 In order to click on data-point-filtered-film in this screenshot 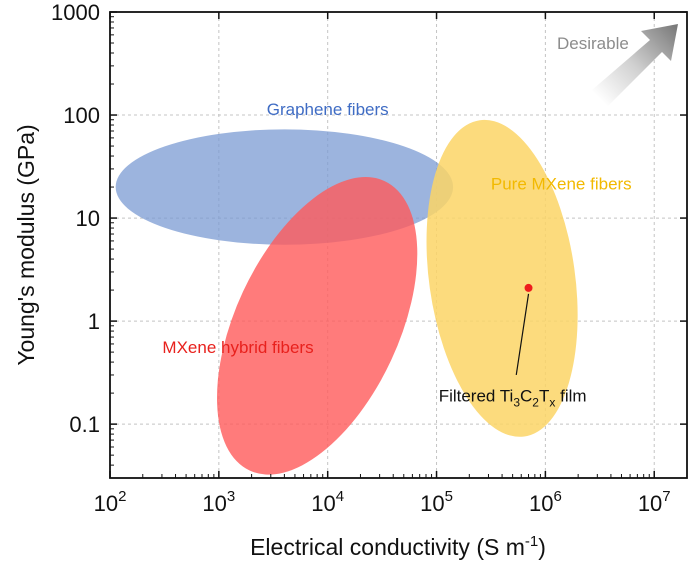, I will do `click(528, 287)`.